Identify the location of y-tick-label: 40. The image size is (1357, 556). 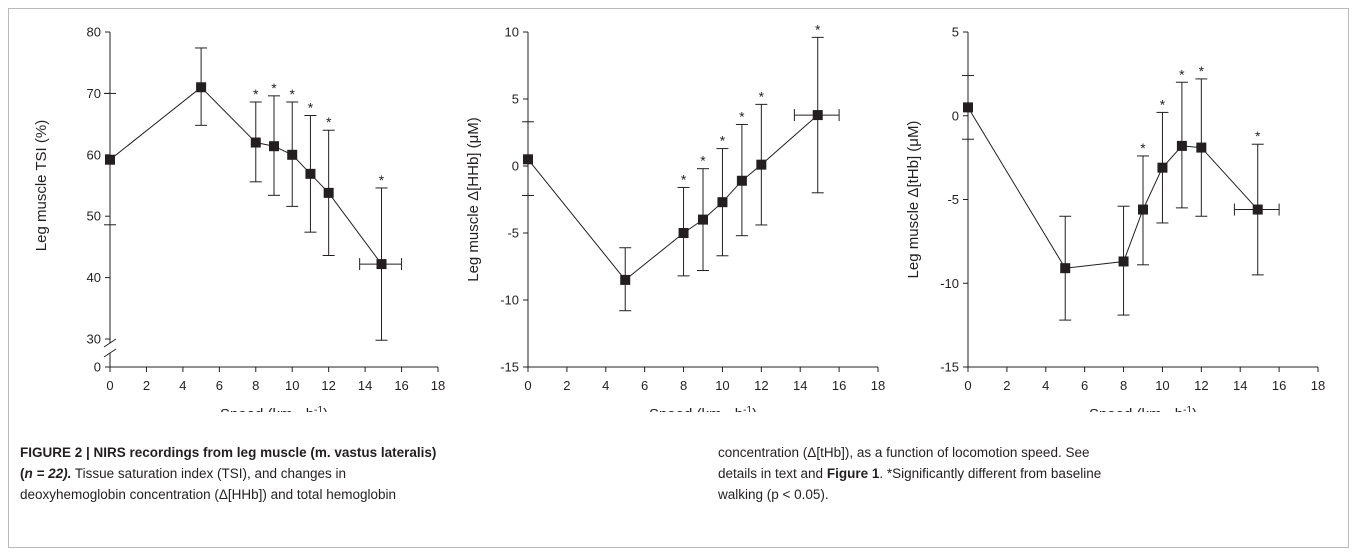
(94, 277).